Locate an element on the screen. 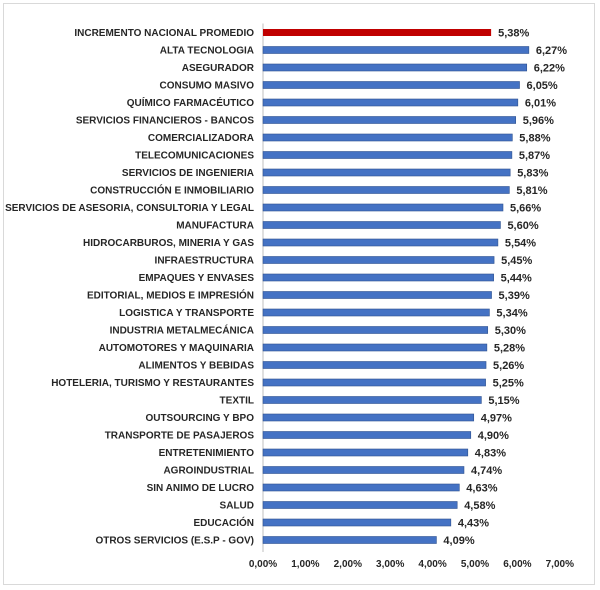 This screenshot has width=600, height=590. data-label: 4,74% is located at coordinates (486, 471).